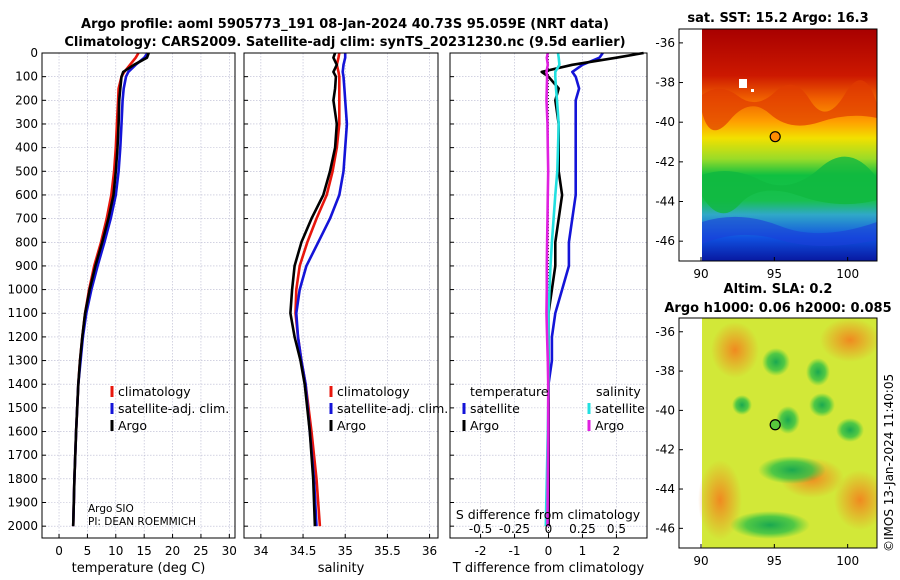 This screenshot has height=580, width=900. I want to click on legend-temperature-title: temperature, so click(509, 391).